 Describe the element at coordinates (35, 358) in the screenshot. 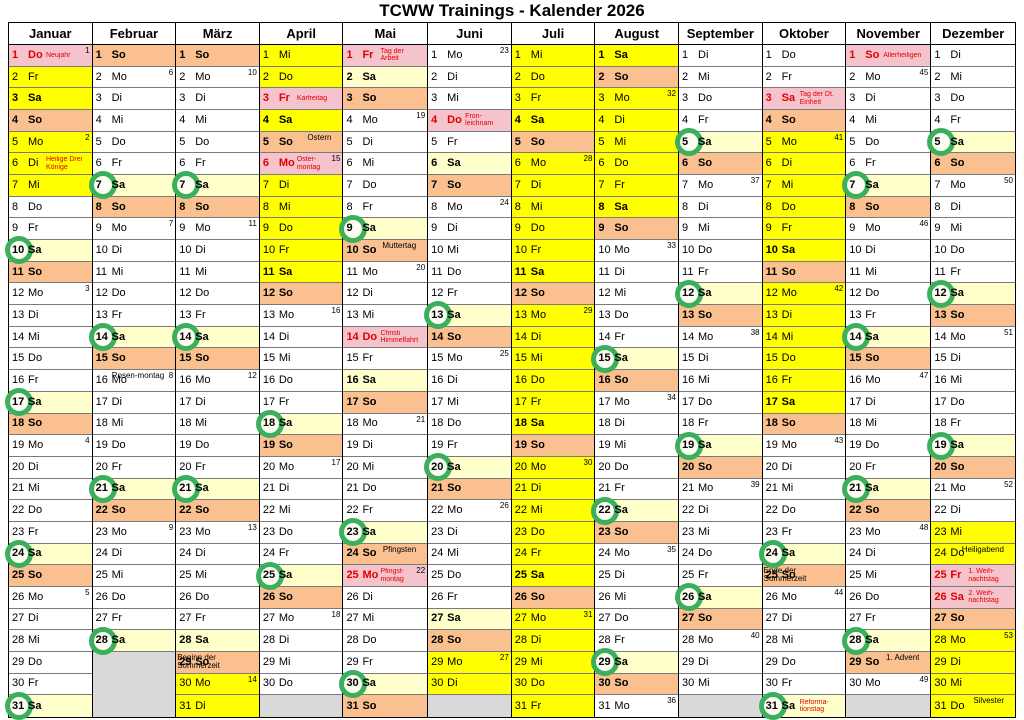

I see `weekday-label: Do` at that location.